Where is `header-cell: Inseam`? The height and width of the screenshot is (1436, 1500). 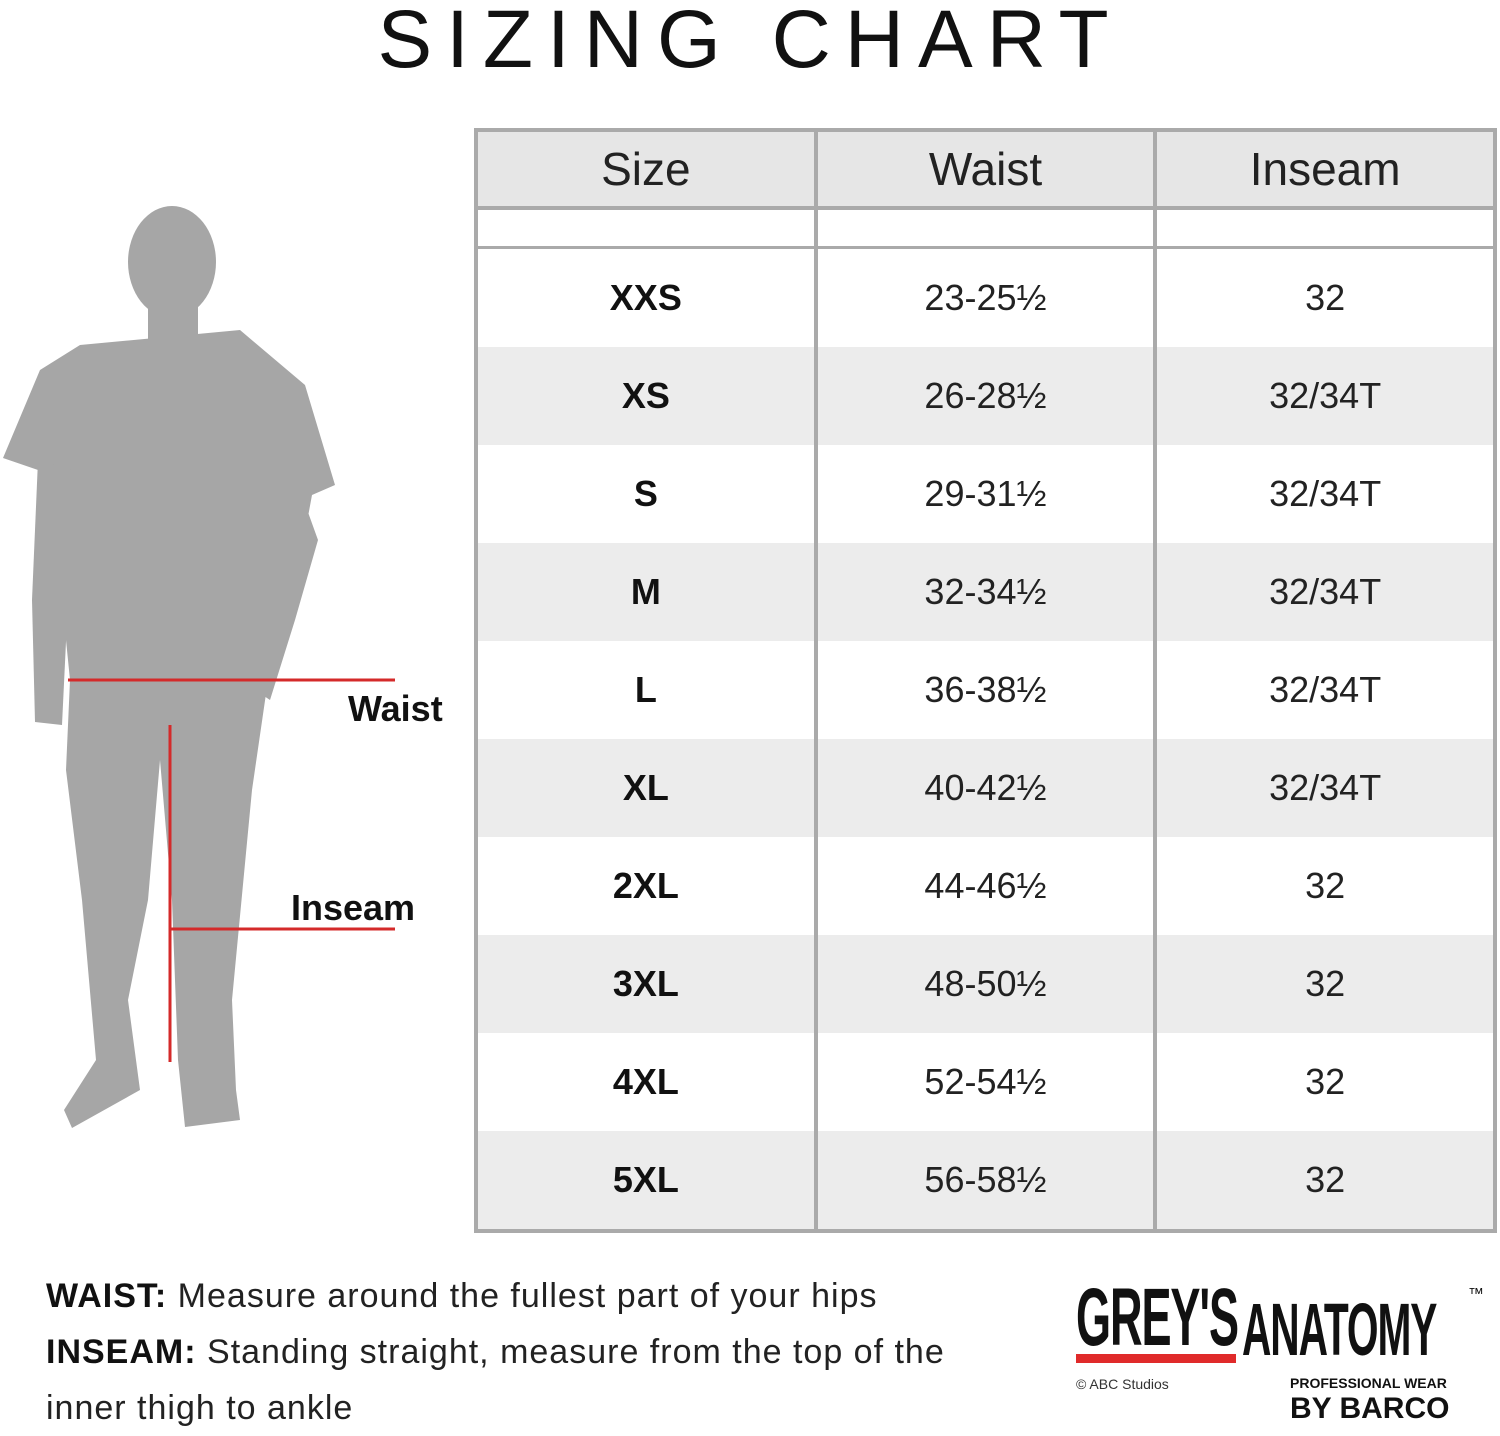
header-cell: Inseam is located at coordinates (1325, 169).